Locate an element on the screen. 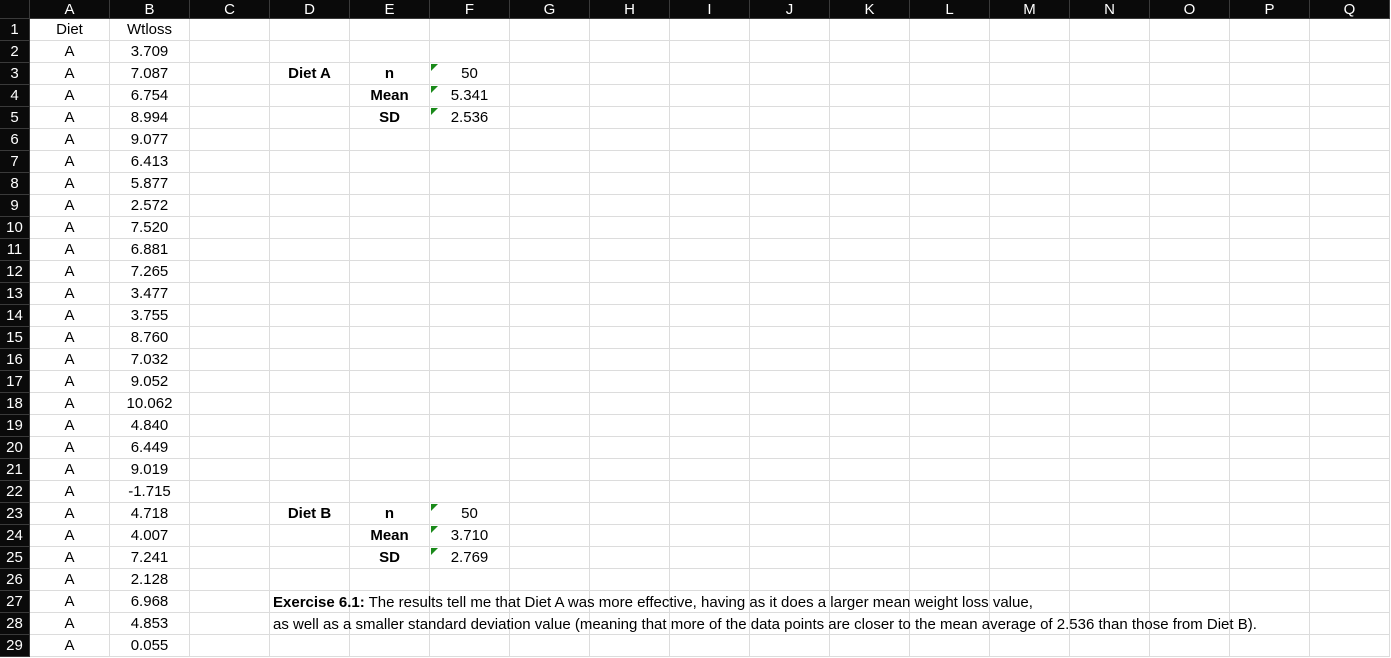 This screenshot has width=1391, height=658. cell-H11 is located at coordinates (630, 250).